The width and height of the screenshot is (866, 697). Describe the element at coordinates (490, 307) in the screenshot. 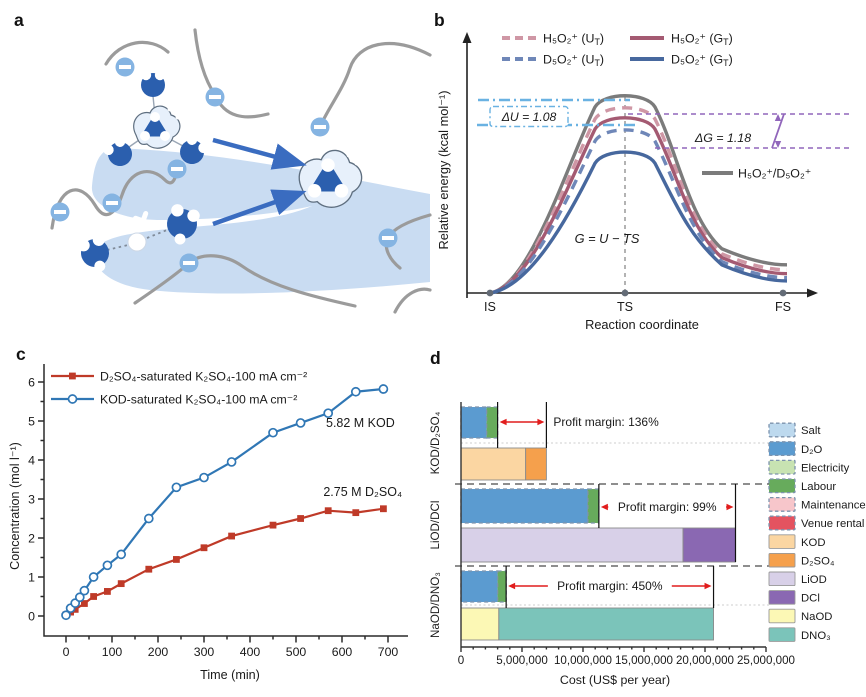

I see `x-tick-label: IS` at that location.